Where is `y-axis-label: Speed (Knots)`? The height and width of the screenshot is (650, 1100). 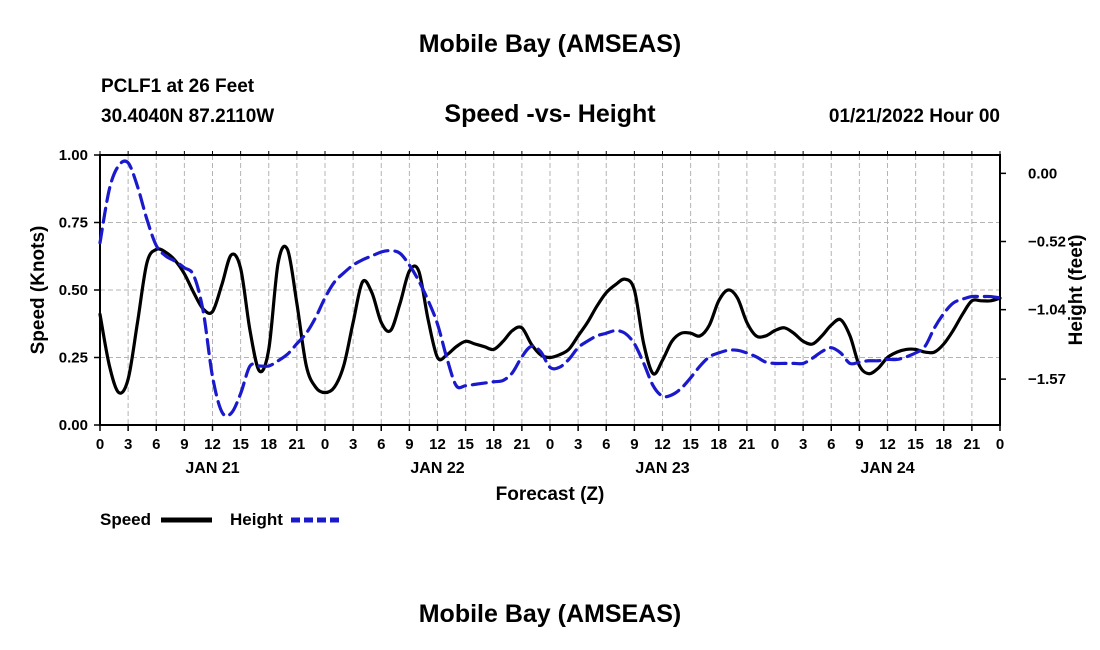 y-axis-label: Speed (Knots) is located at coordinates (38, 290).